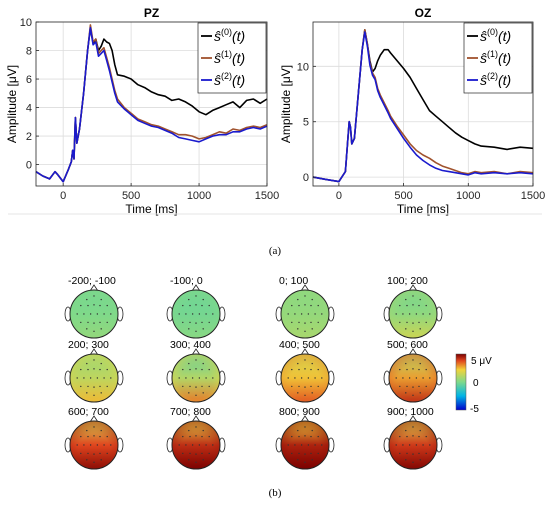  I want to click on oz-y-axis-label: Amplitude [μV], so click(286, 104).